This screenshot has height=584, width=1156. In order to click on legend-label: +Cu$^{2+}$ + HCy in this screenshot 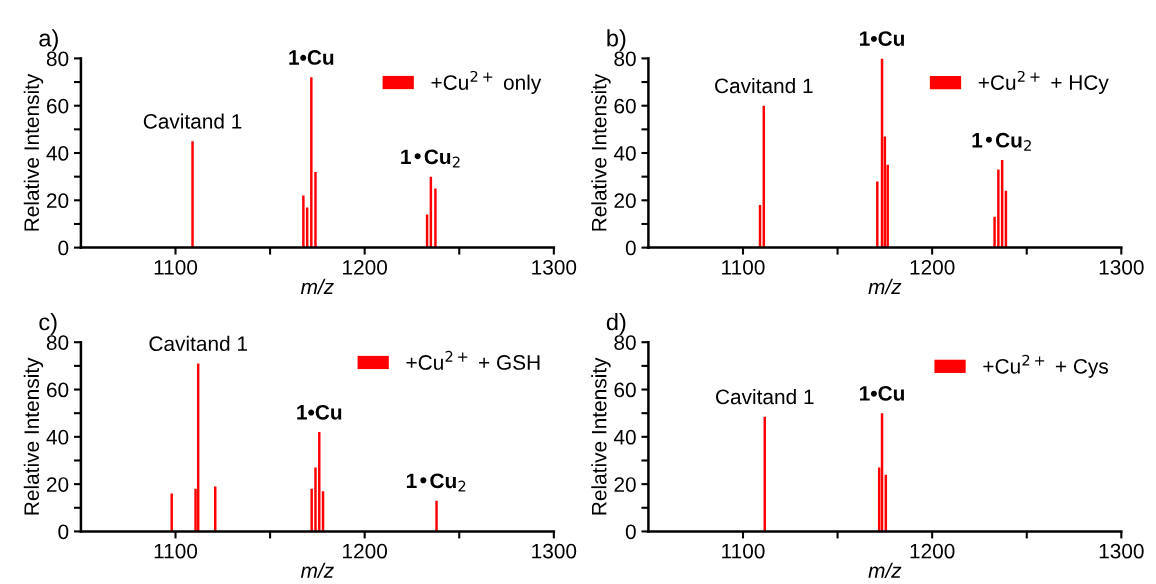, I will do `click(1043, 82)`.